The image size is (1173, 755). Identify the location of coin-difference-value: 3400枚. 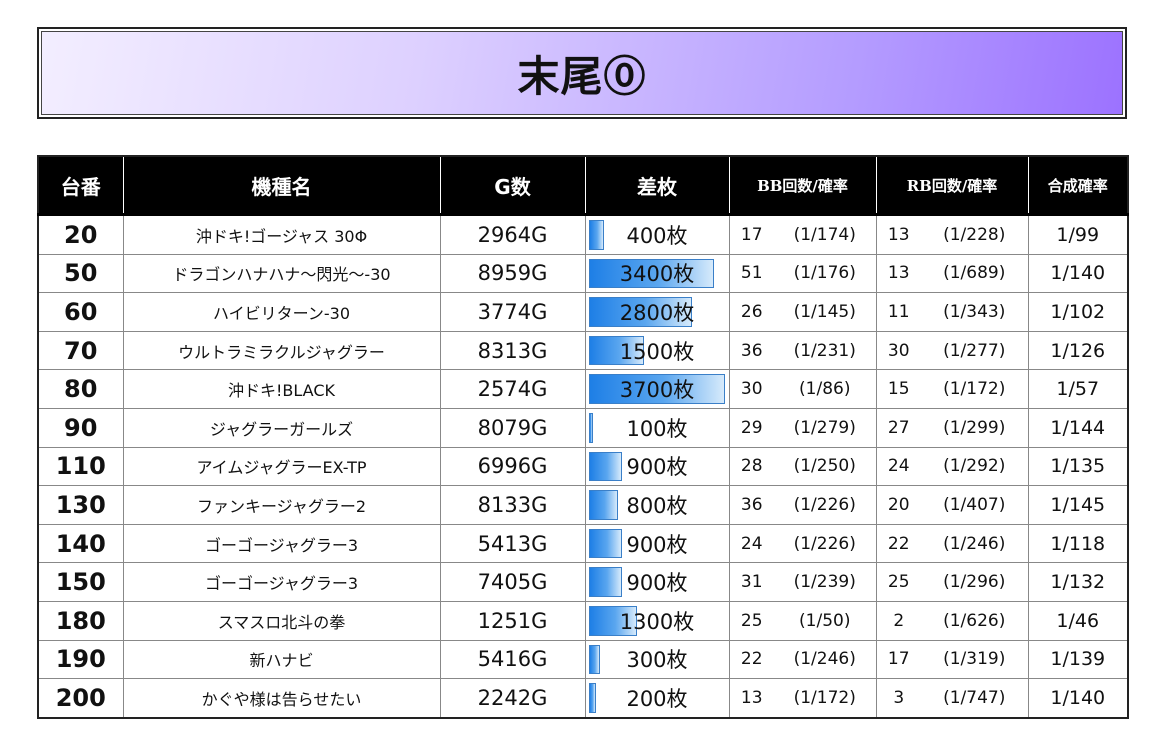
(657, 274).